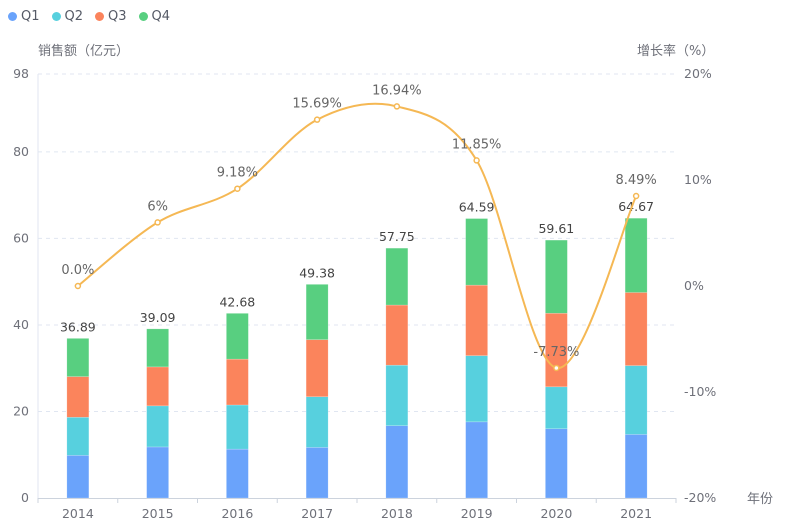 Image resolution: width=799 pixels, height=530 pixels. Describe the element at coordinates (21, 324) in the screenshot. I see `y-tick-label-left: 40` at that location.